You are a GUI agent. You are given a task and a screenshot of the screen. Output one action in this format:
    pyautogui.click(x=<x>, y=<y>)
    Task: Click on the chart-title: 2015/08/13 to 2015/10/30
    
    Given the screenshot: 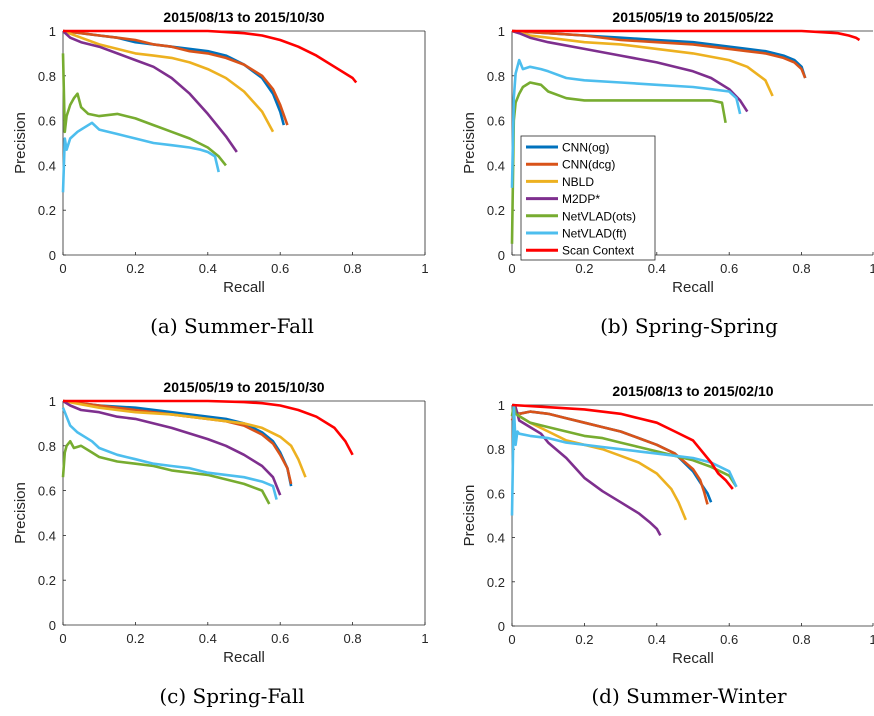 What is the action you would take?
    pyautogui.click(x=243, y=17)
    